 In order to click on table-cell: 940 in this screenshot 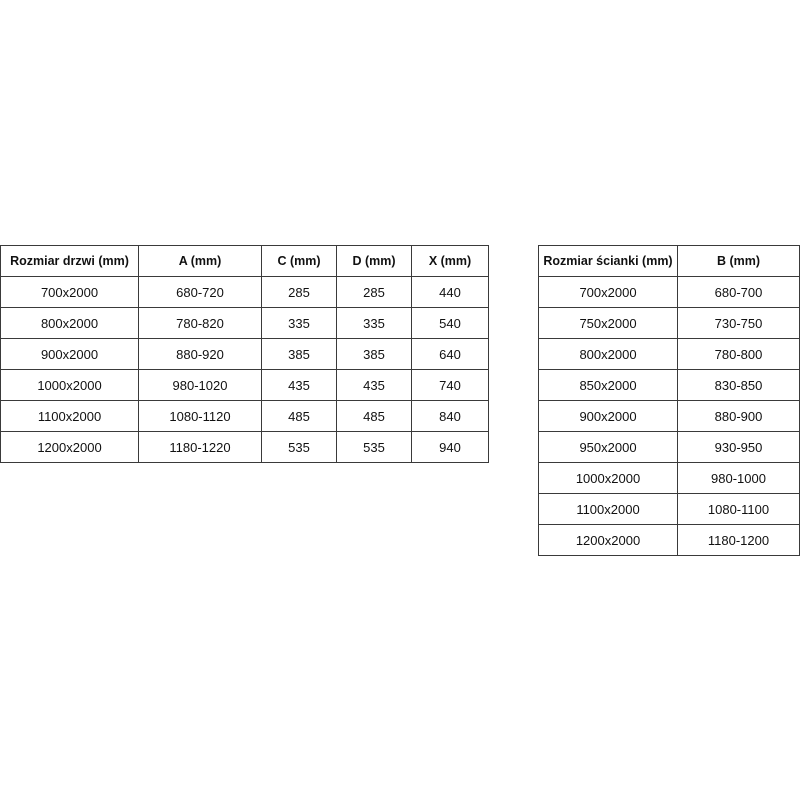, I will do `click(450, 447)`.